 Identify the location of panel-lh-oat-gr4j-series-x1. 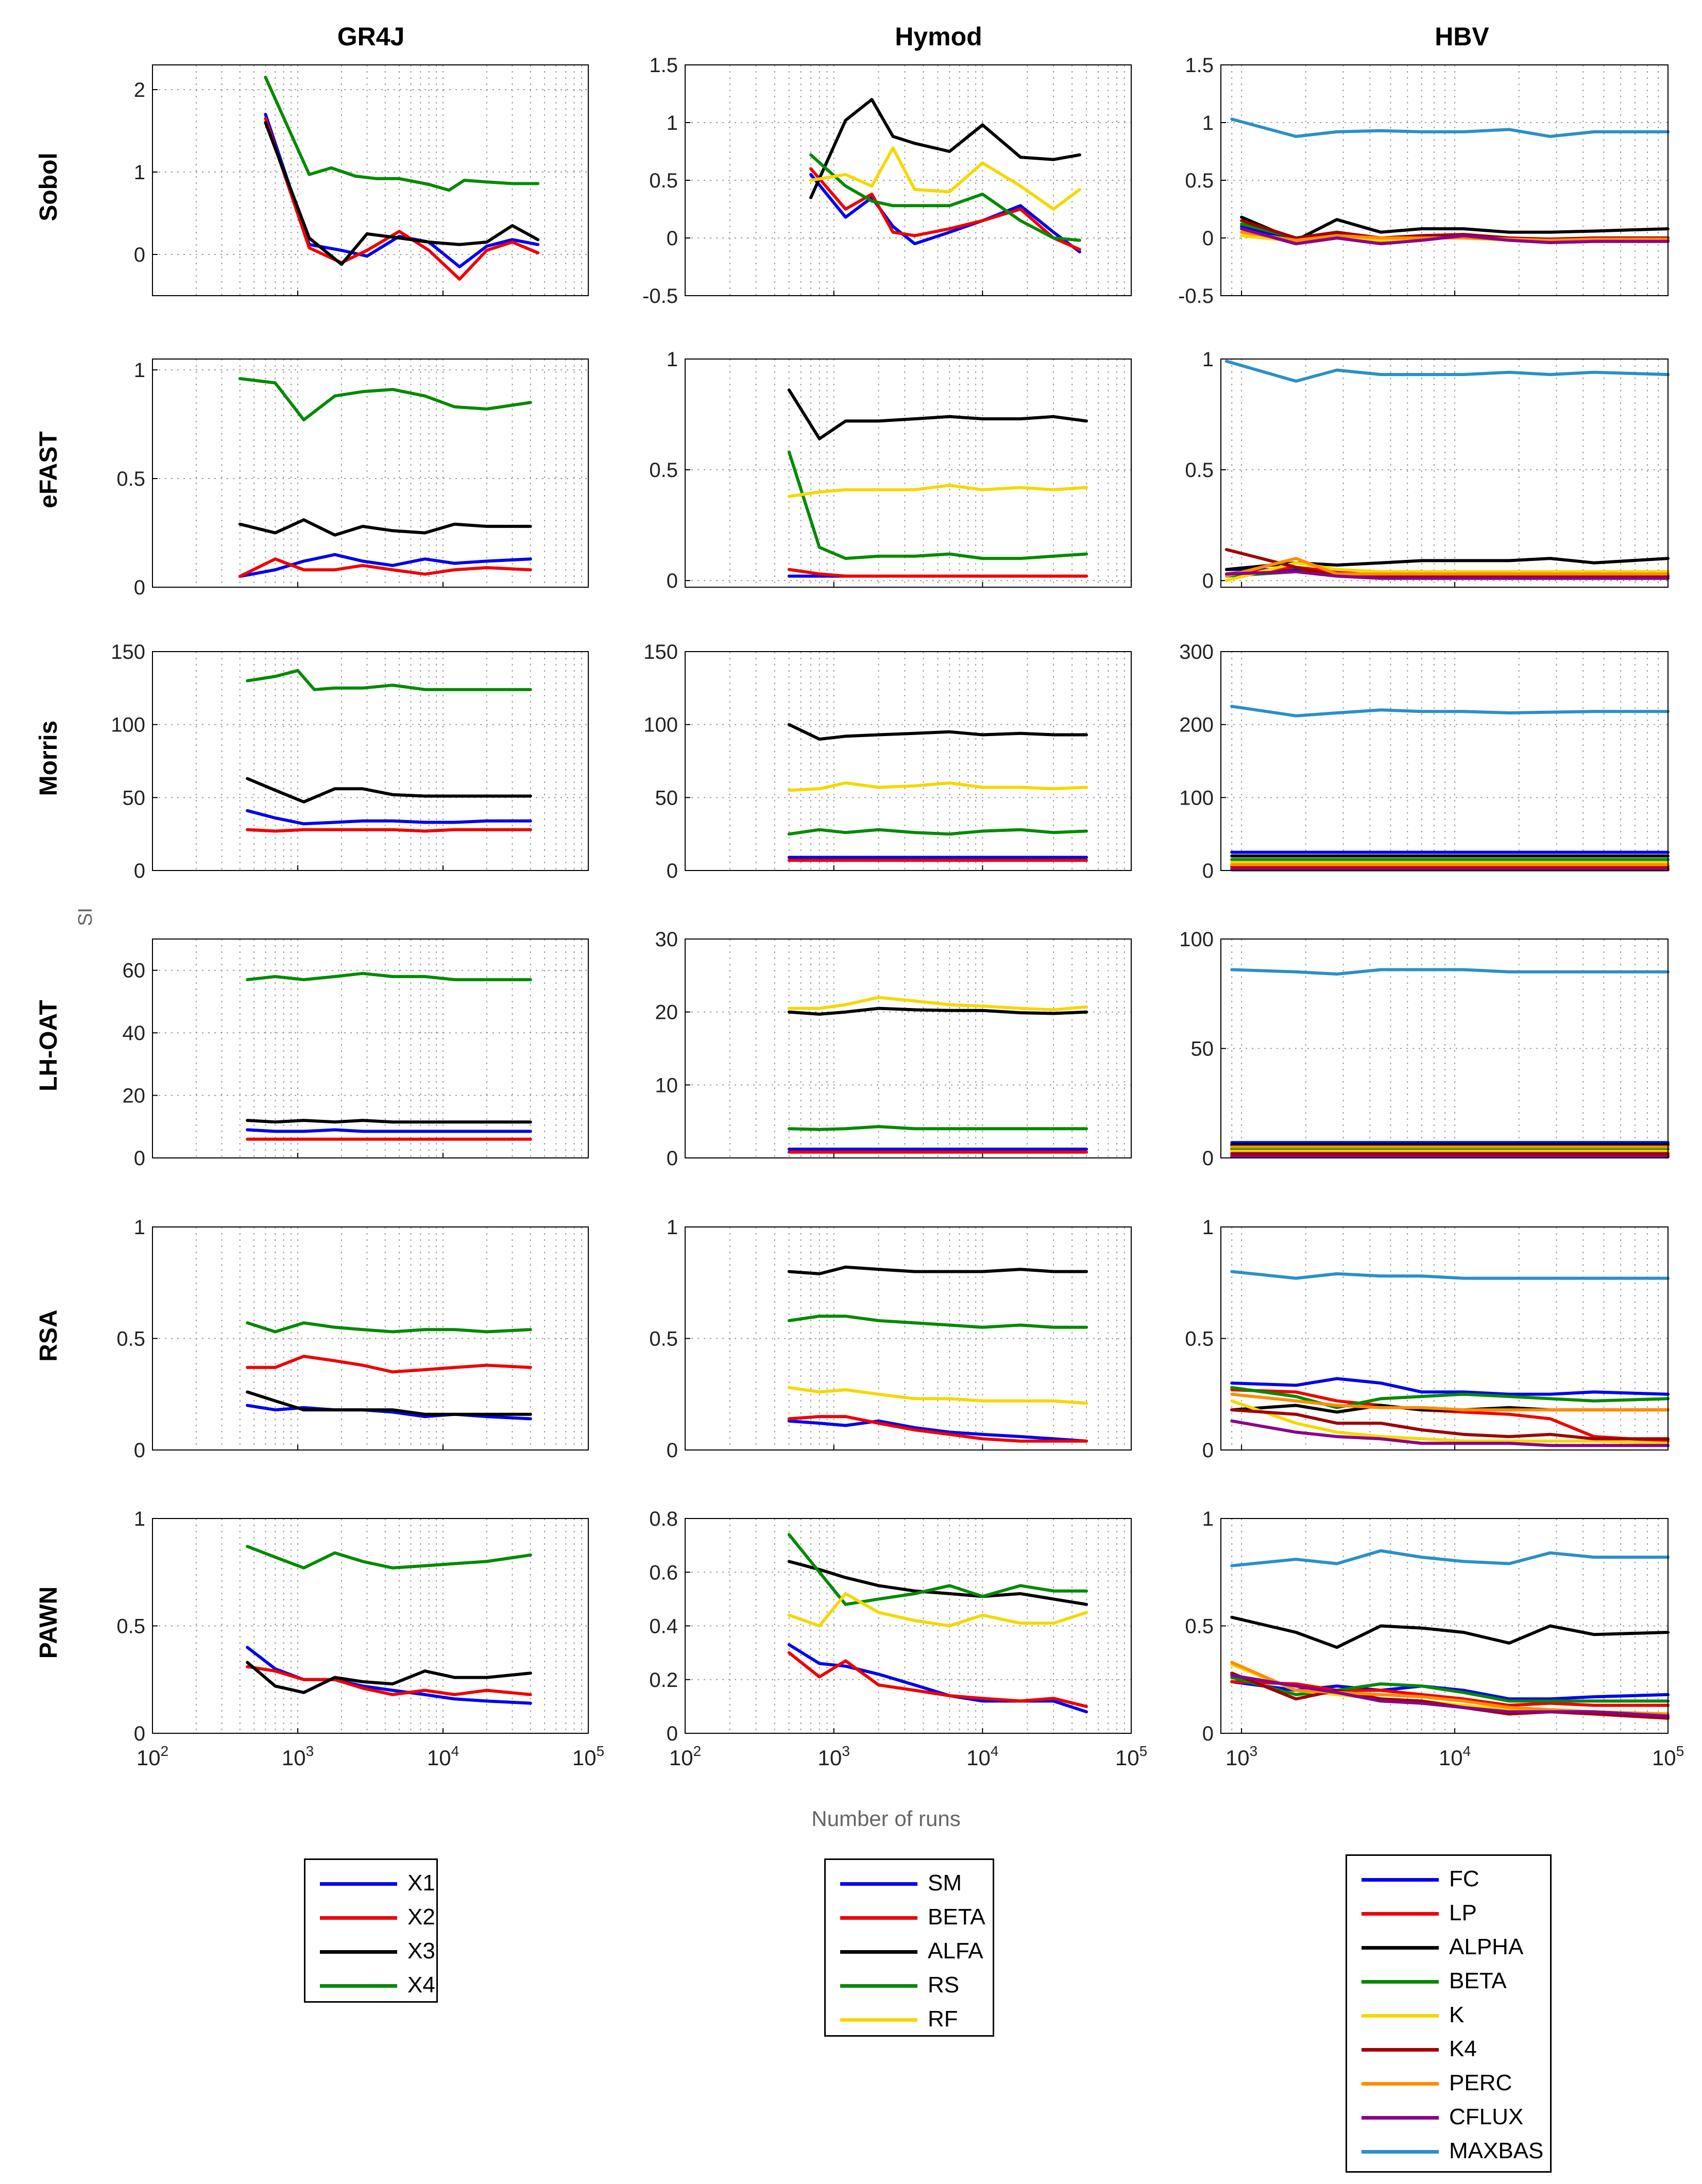
(389, 1130).